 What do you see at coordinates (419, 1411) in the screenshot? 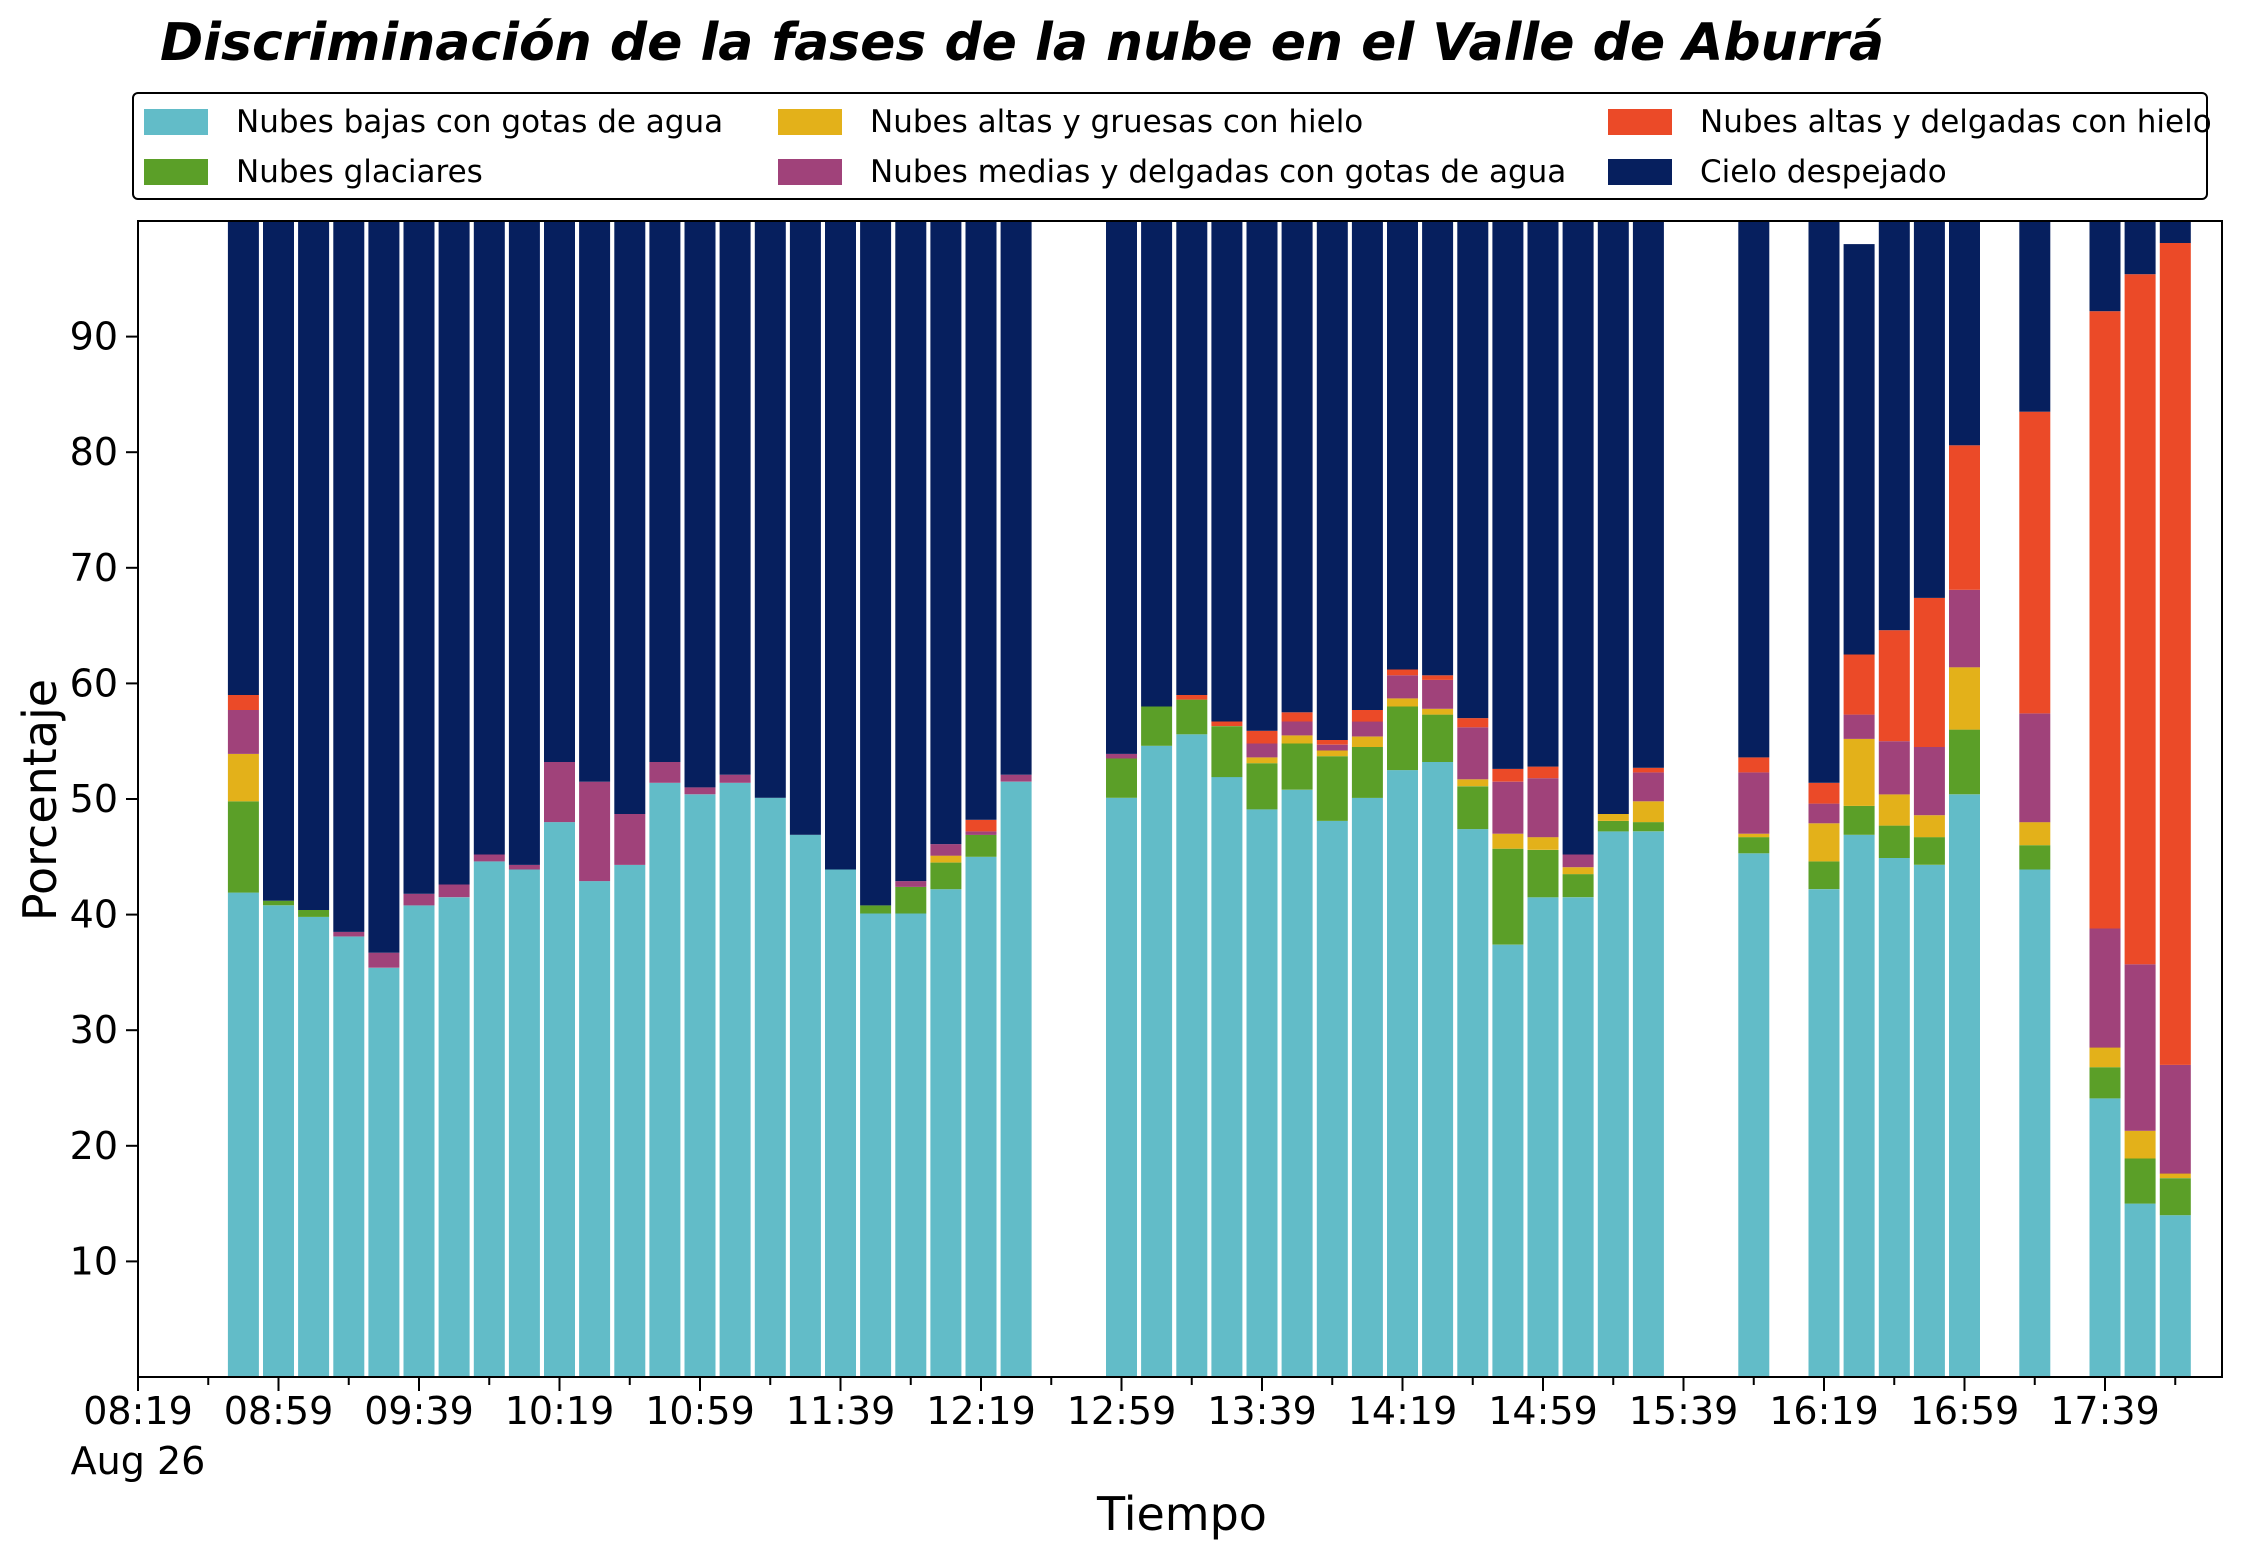
I see `x-tick-label: 09:39` at bounding box center [419, 1411].